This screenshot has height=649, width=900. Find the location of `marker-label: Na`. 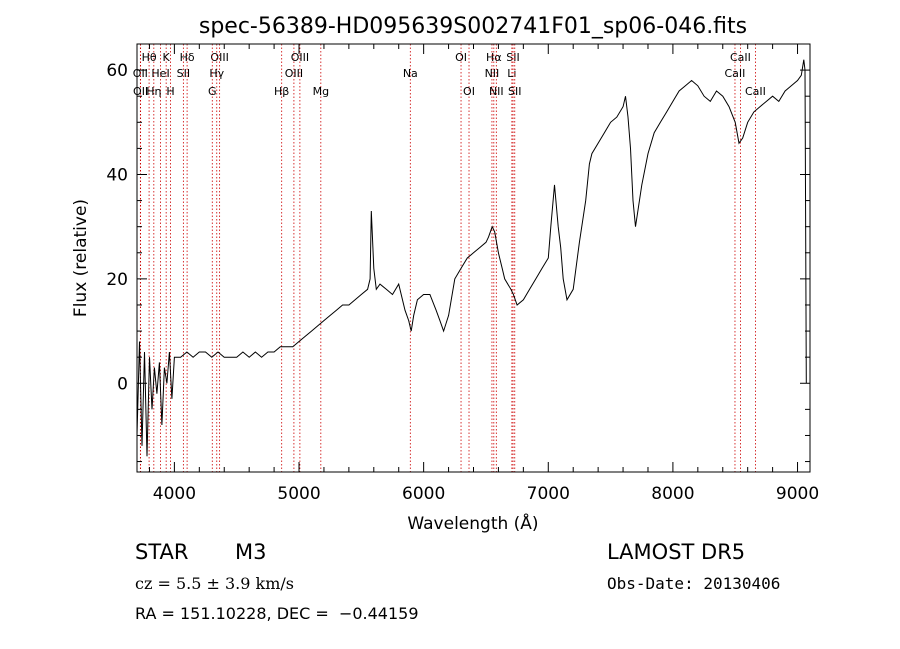

marker-label: Na is located at coordinates (410, 73).